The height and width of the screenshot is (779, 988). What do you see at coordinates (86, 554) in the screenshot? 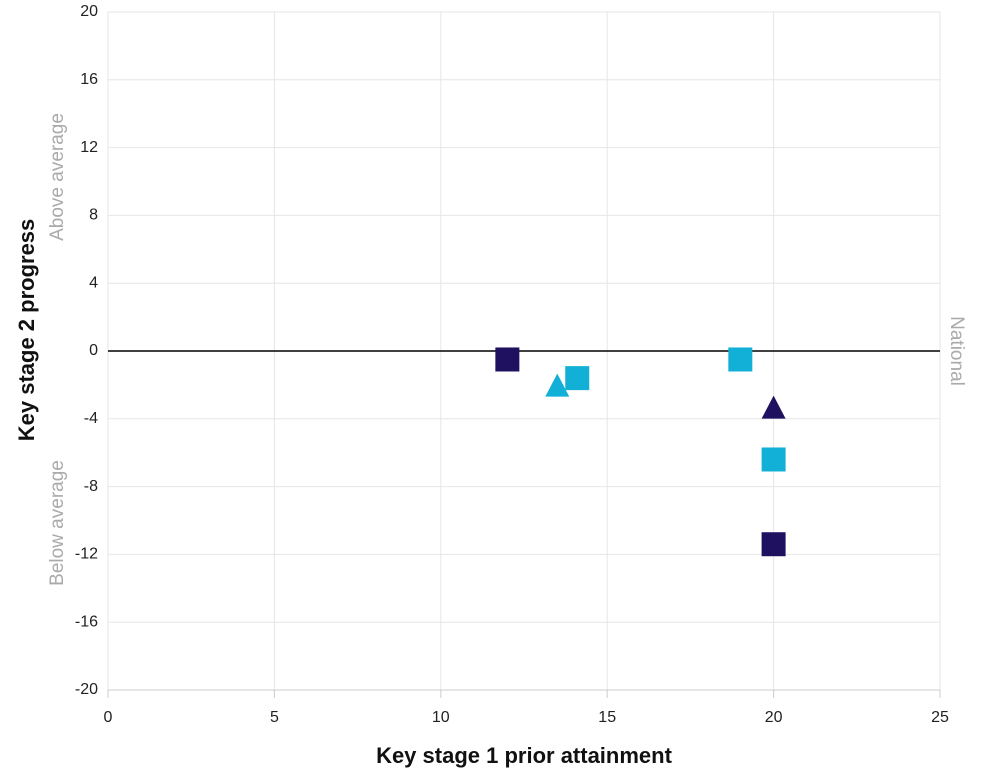
I see `y-tick-label: -12` at bounding box center [86, 554].